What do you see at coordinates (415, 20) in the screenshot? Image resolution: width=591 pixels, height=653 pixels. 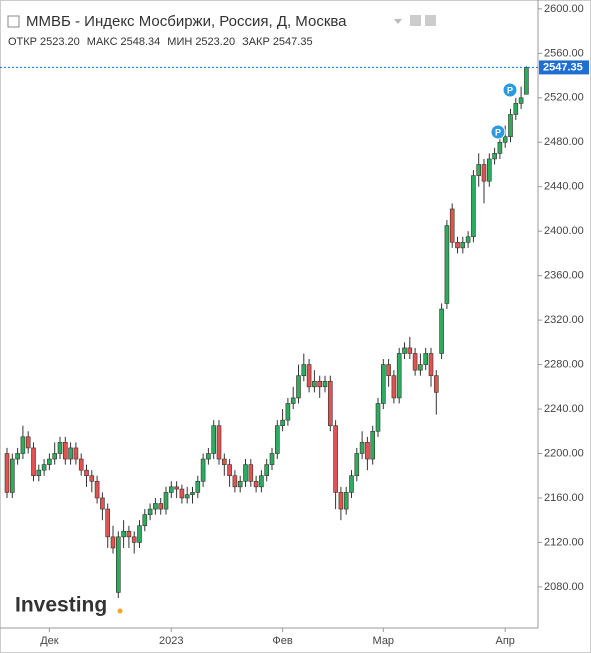 I see `settings-icon` at bounding box center [415, 20].